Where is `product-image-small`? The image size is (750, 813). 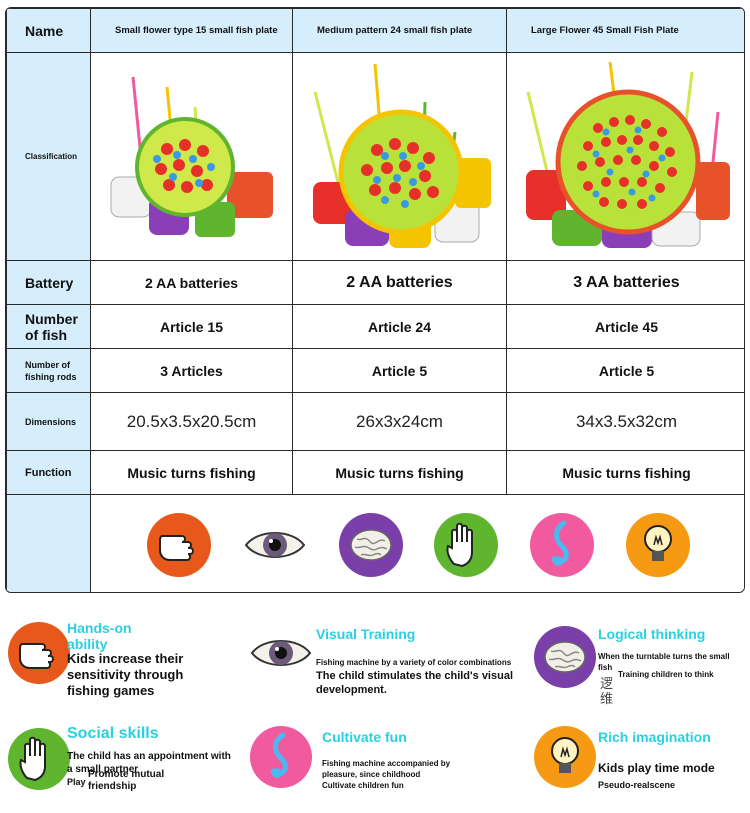 product-image-small is located at coordinates (192, 157).